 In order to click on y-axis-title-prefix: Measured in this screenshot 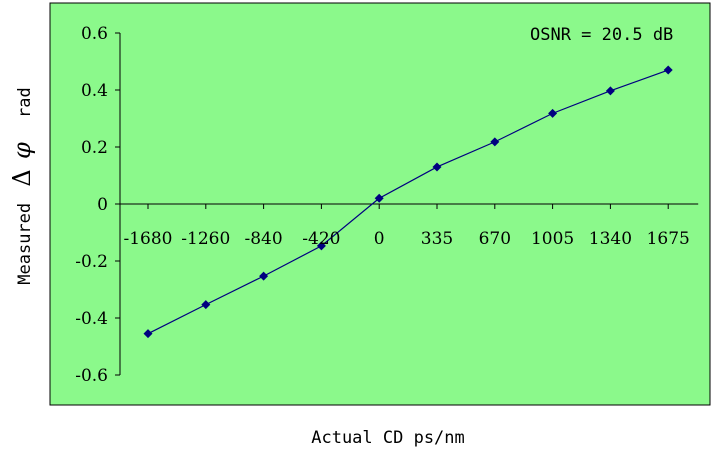, I will do `click(25, 244)`.